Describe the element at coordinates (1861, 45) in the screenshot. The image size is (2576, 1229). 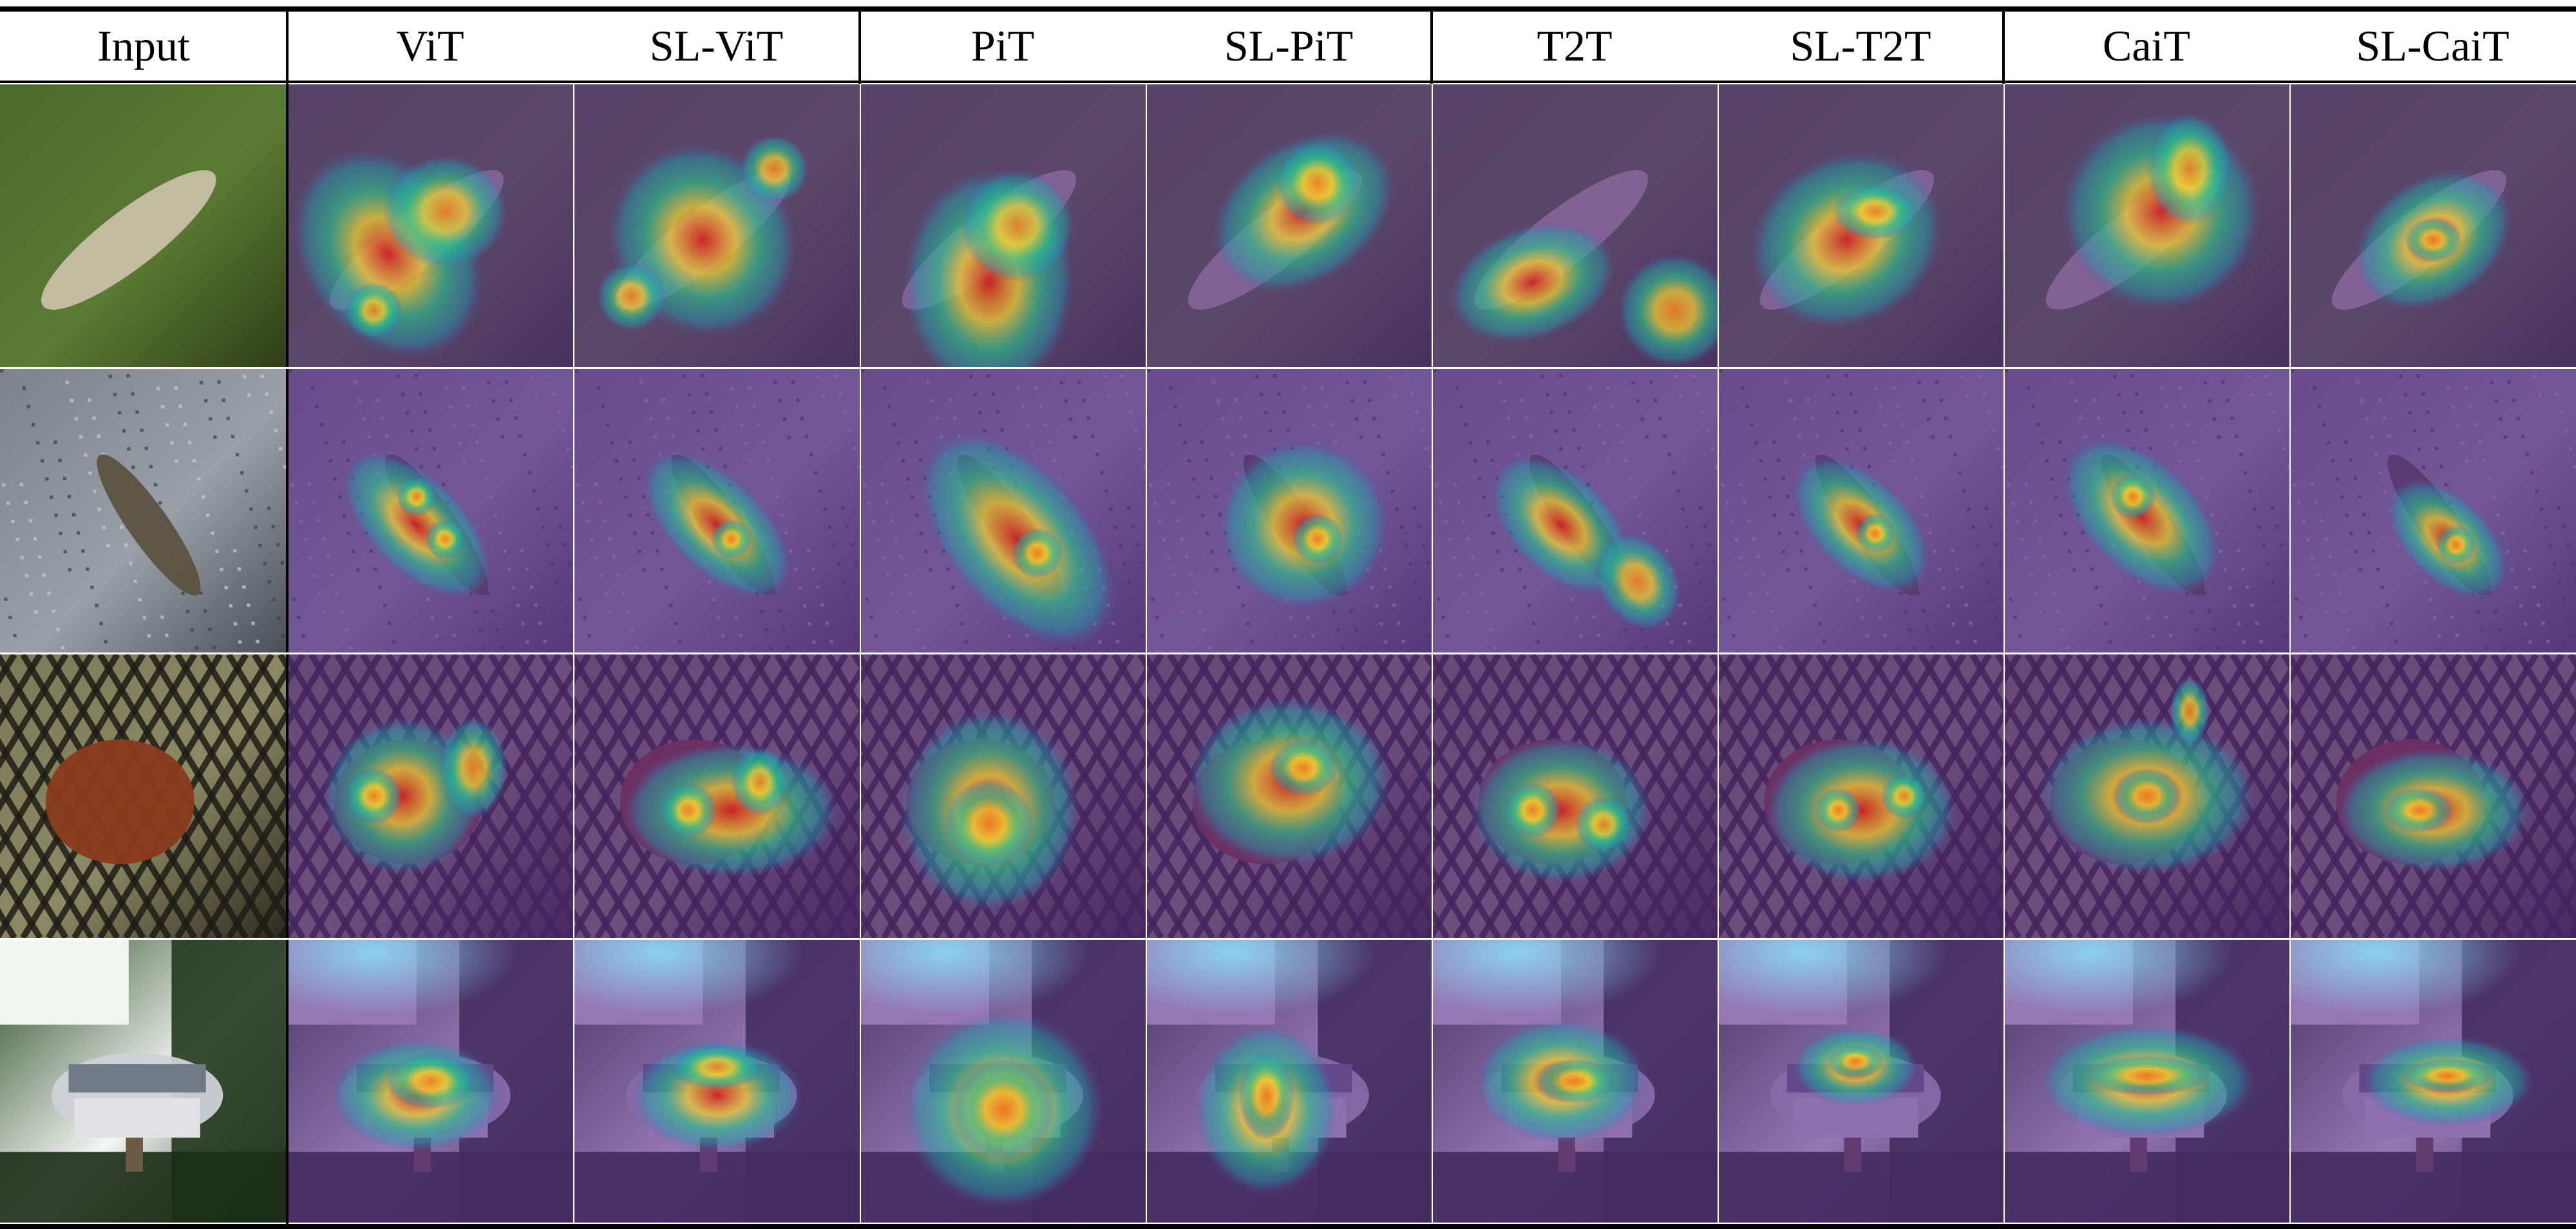
I see `column-header-sl-t2t: SL-T2T` at that location.